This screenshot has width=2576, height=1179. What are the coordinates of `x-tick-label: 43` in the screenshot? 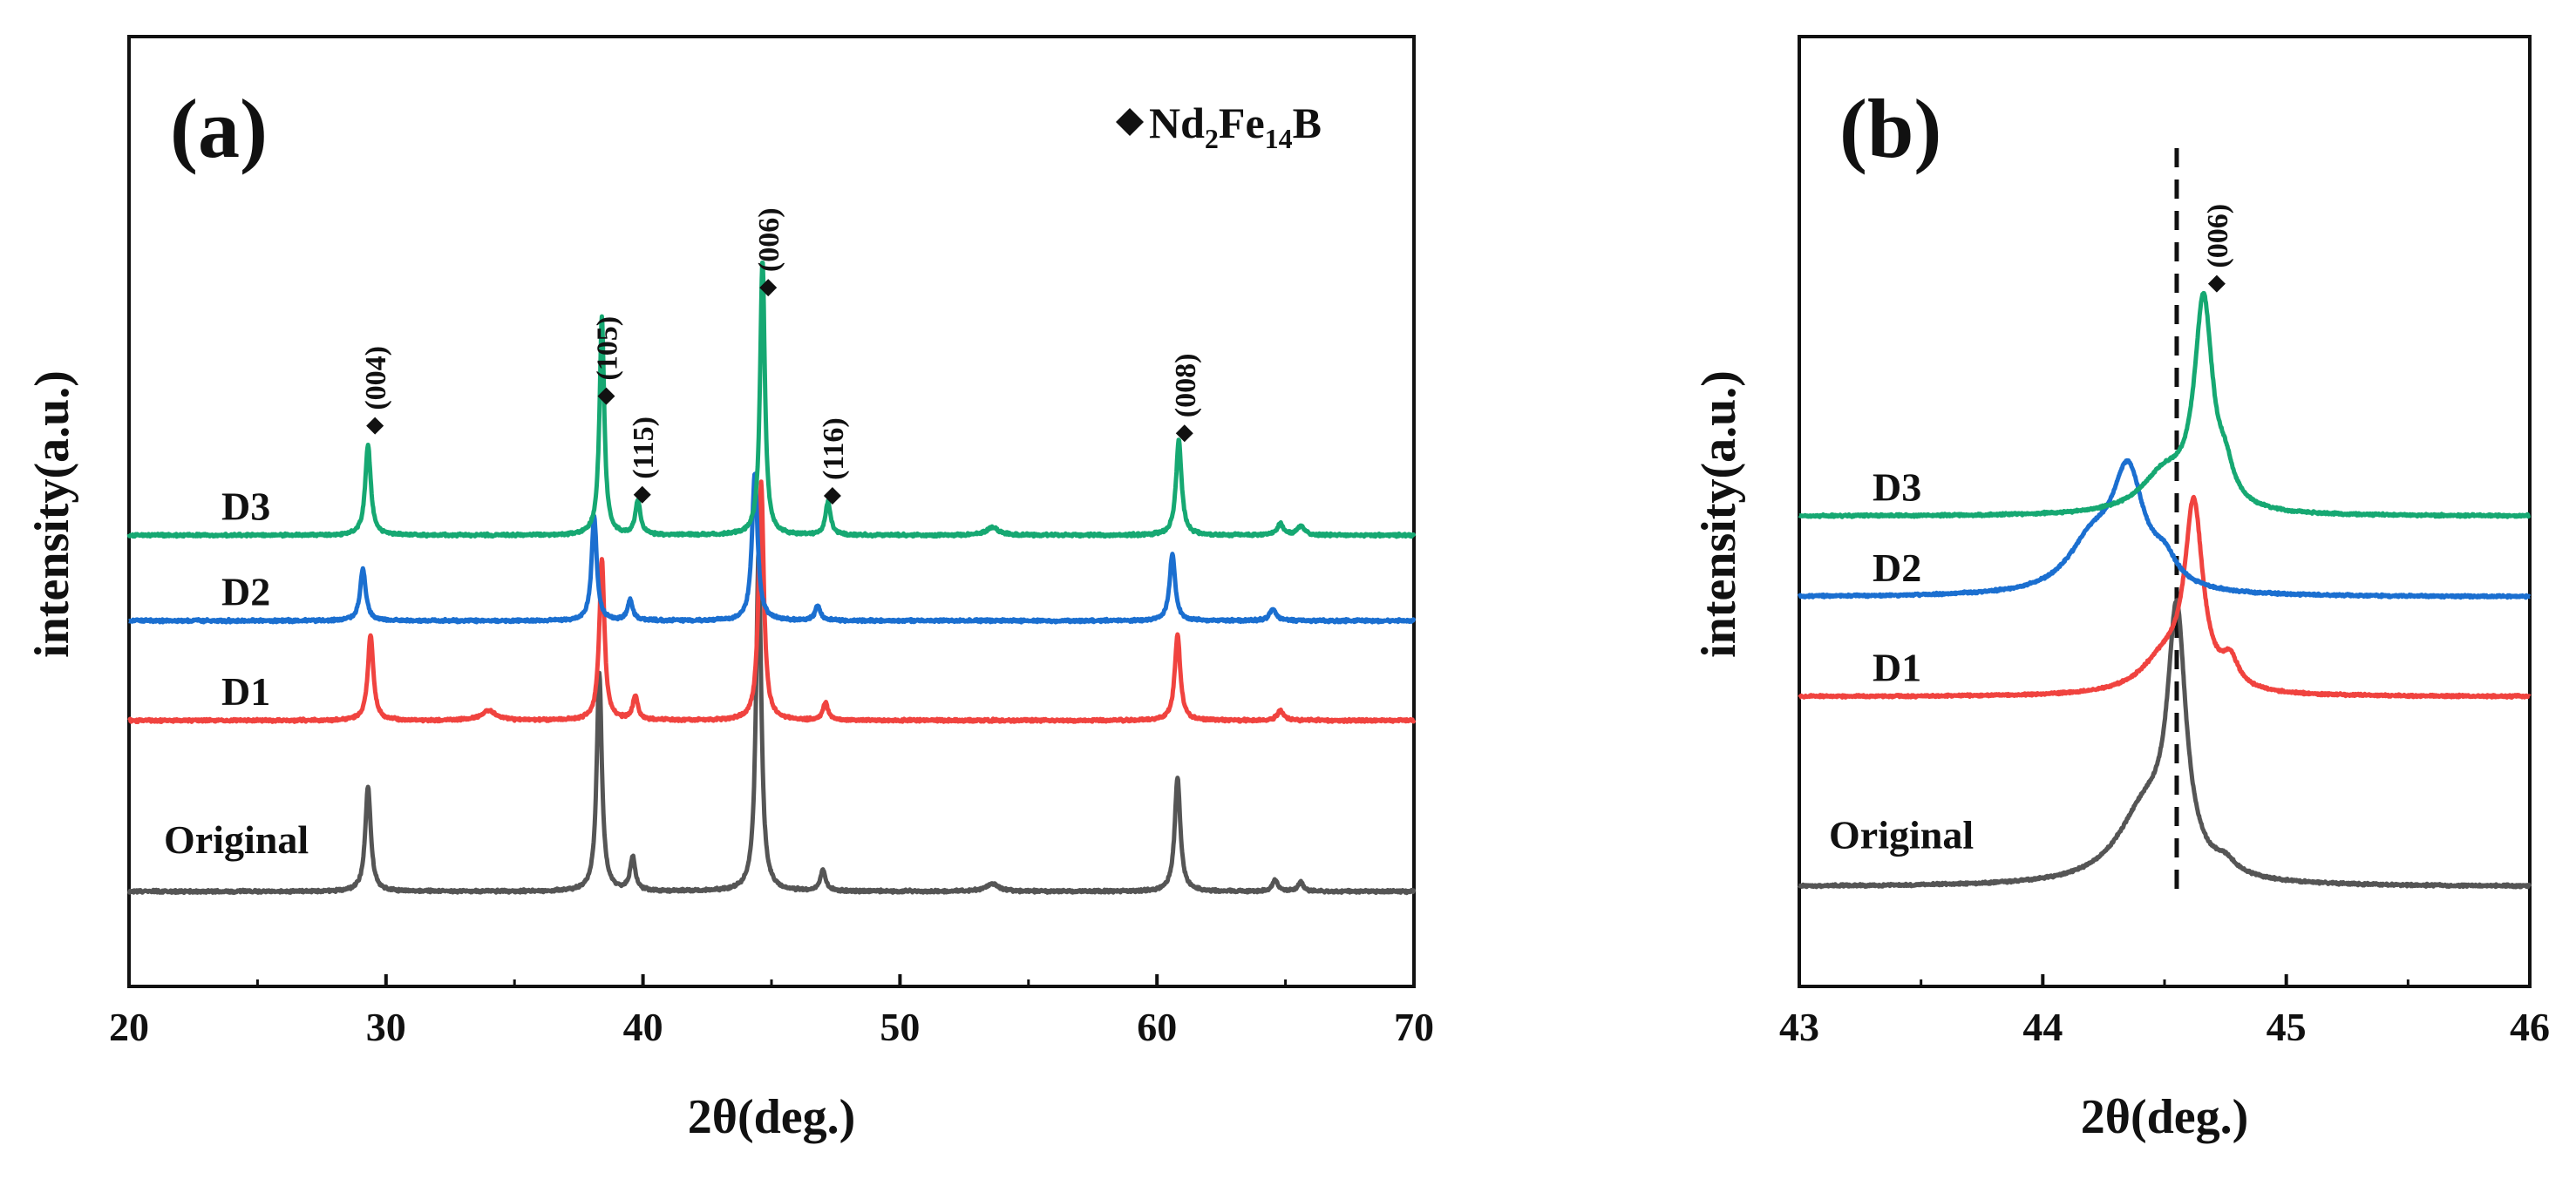 It's located at (1799, 1027).